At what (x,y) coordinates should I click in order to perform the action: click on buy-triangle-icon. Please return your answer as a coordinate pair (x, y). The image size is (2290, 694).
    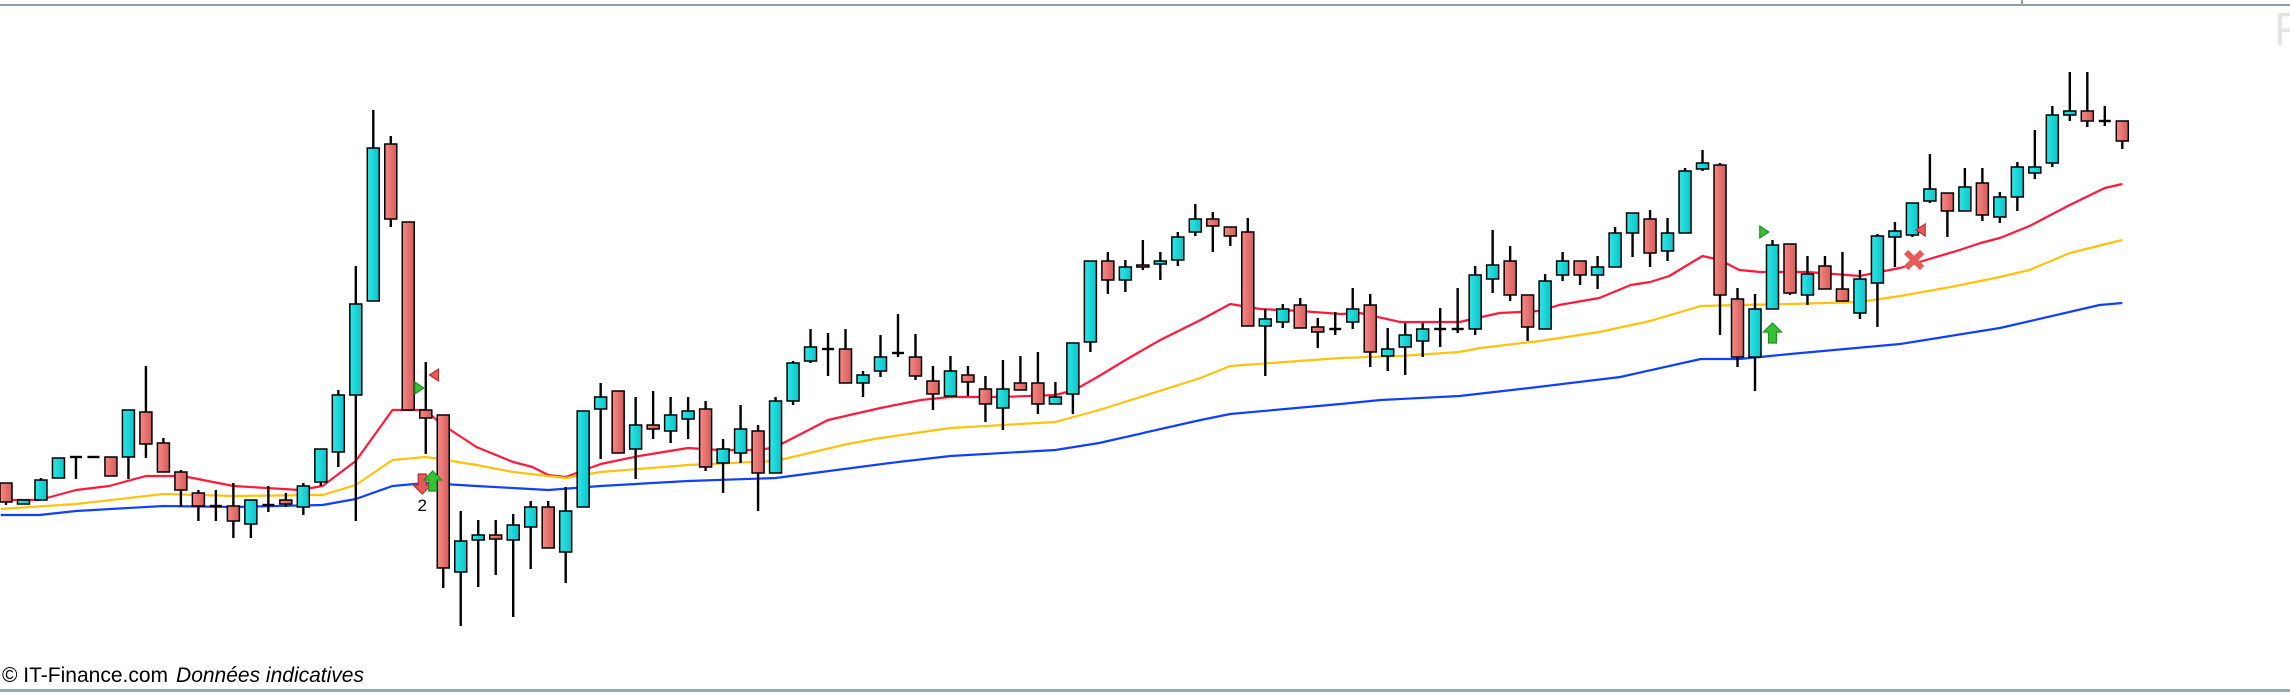
    Looking at the image, I should click on (1764, 232).